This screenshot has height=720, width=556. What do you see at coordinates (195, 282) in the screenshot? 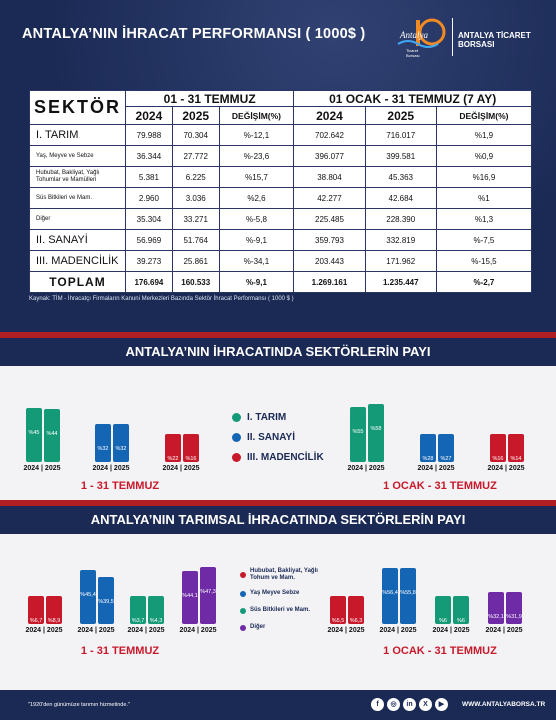
I see `cell: 160.533` at bounding box center [195, 282].